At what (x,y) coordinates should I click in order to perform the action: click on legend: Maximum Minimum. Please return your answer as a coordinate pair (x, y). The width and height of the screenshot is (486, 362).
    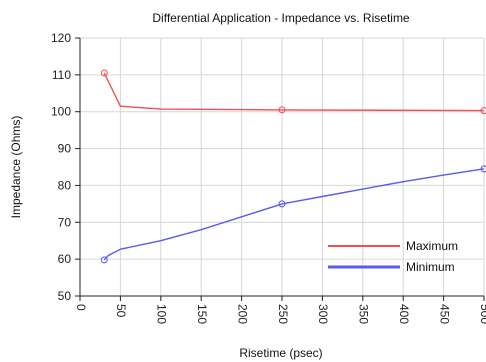
    Looking at the image, I should click on (393, 256).